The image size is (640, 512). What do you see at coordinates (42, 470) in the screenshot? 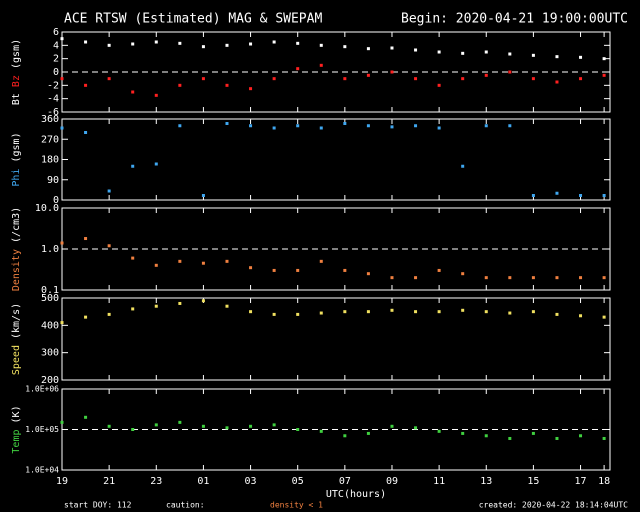
I see `y-tick-label: 1.0E+04` at bounding box center [42, 470].